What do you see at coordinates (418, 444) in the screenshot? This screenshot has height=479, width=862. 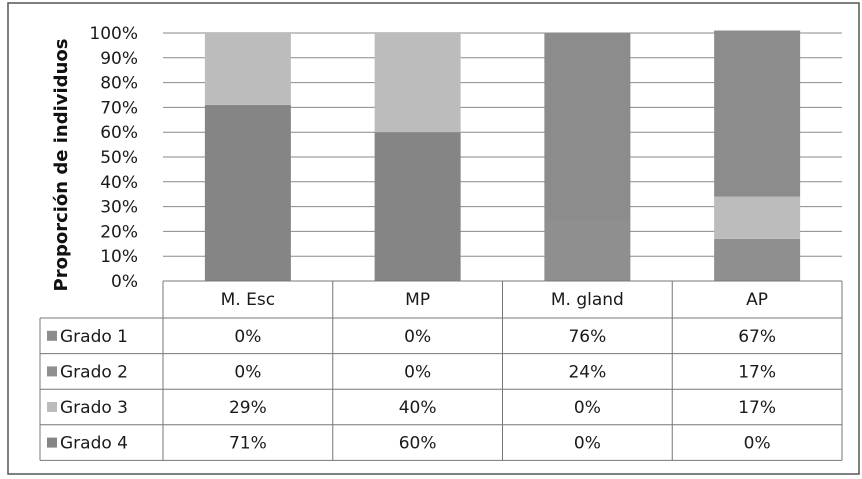 I see `data-label: 60%` at bounding box center [418, 444].